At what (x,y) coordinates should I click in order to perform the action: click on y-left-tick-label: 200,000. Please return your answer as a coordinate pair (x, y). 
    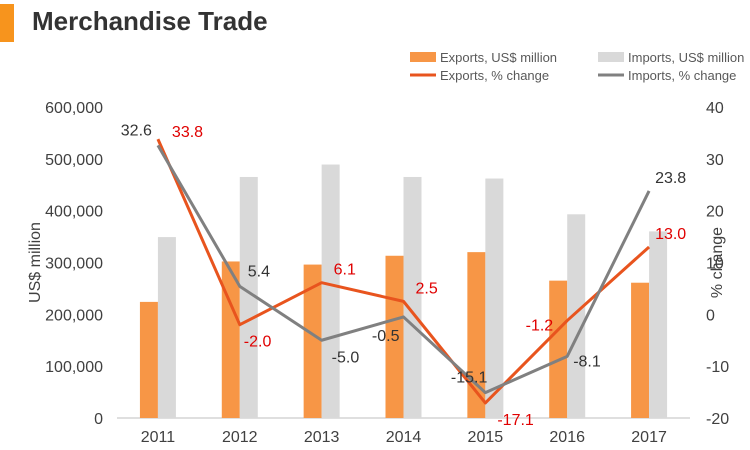
    Looking at the image, I should click on (74, 315).